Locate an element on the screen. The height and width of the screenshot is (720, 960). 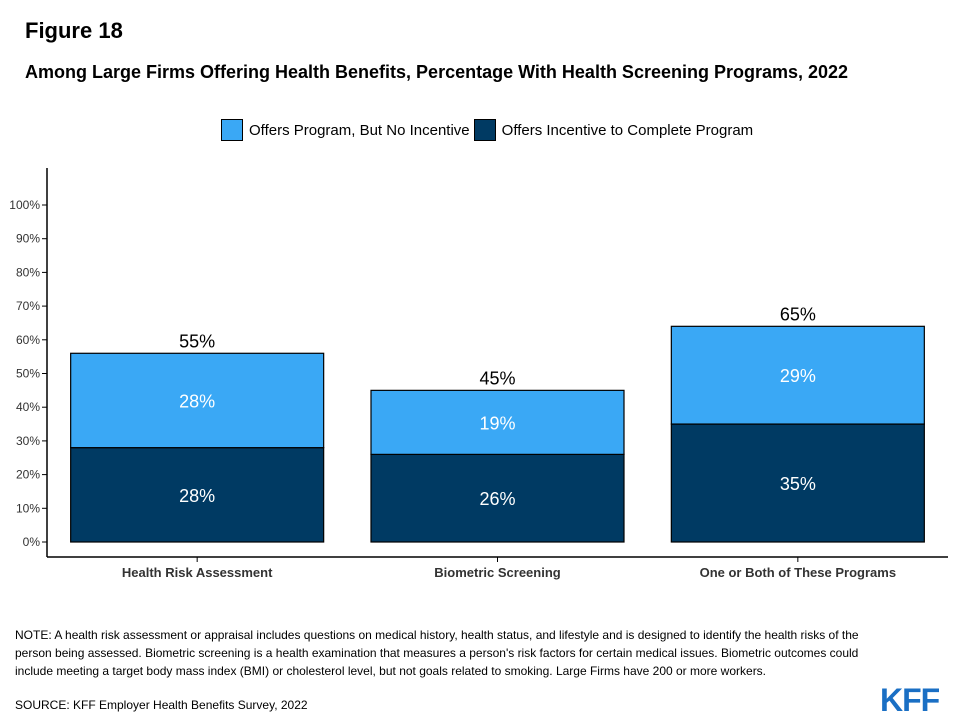
y-tick-label: 30% is located at coordinates (28, 441).